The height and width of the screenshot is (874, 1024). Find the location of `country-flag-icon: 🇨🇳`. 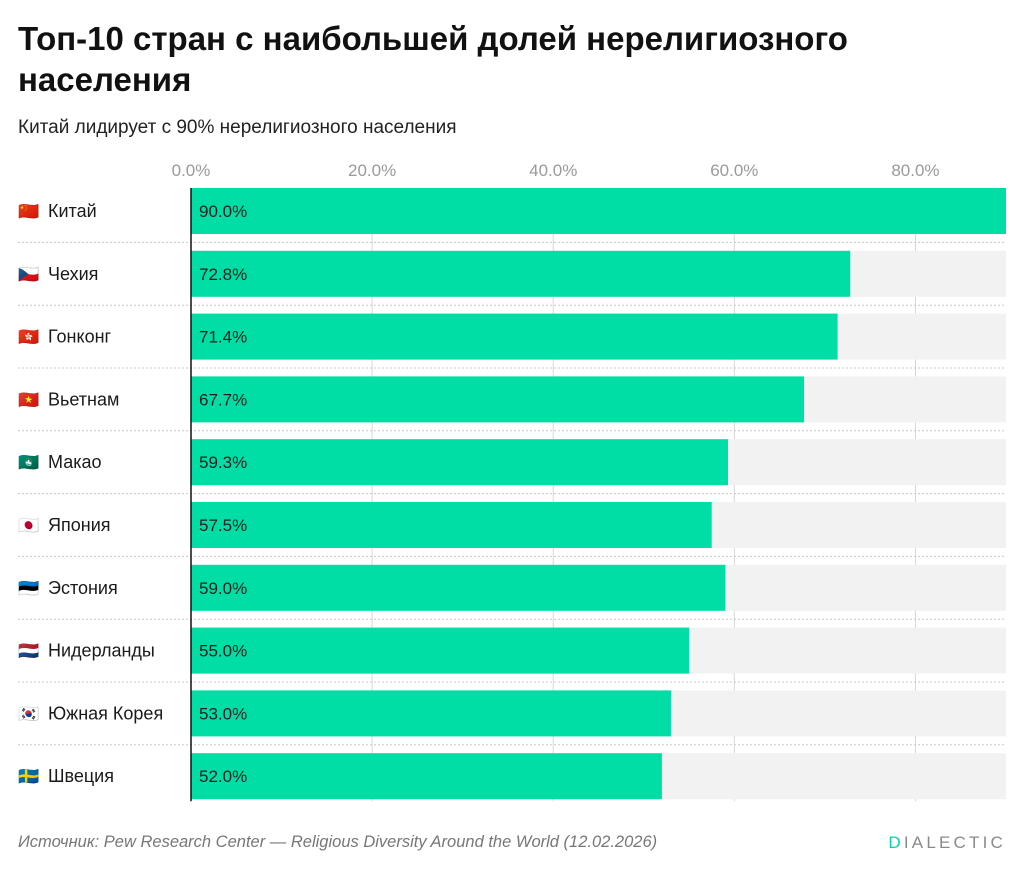

country-flag-icon: 🇨🇳 is located at coordinates (28, 212).